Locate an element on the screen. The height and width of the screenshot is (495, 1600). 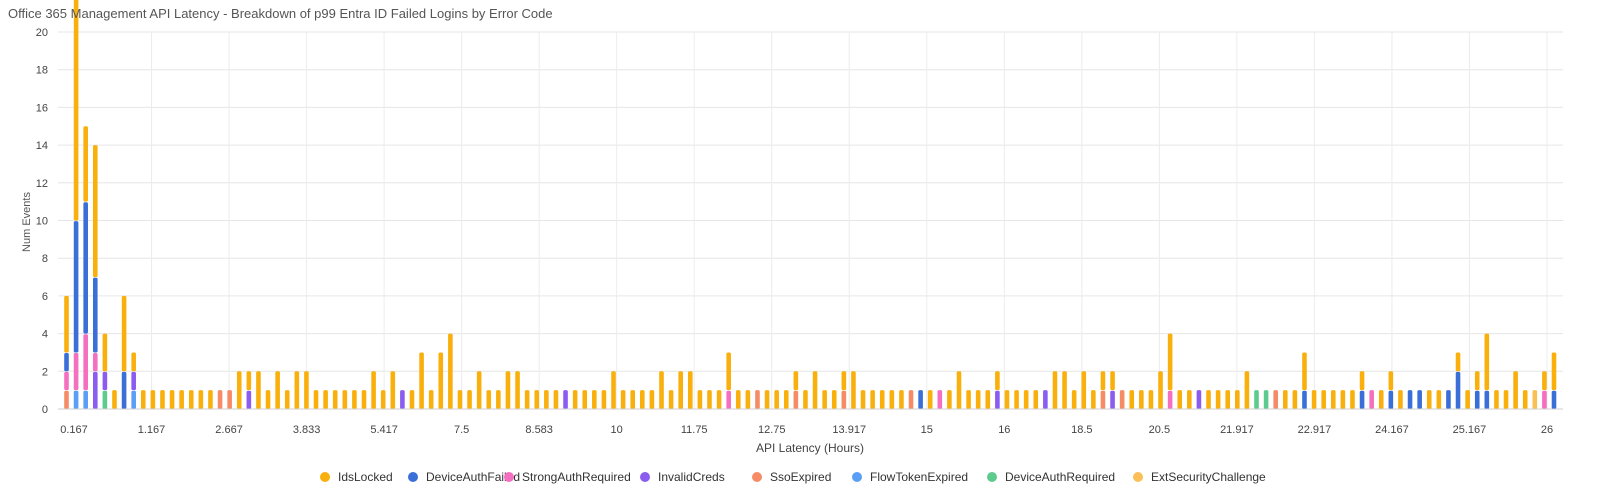
legend-item: DeviceAuthRequired is located at coordinates (1051, 477).